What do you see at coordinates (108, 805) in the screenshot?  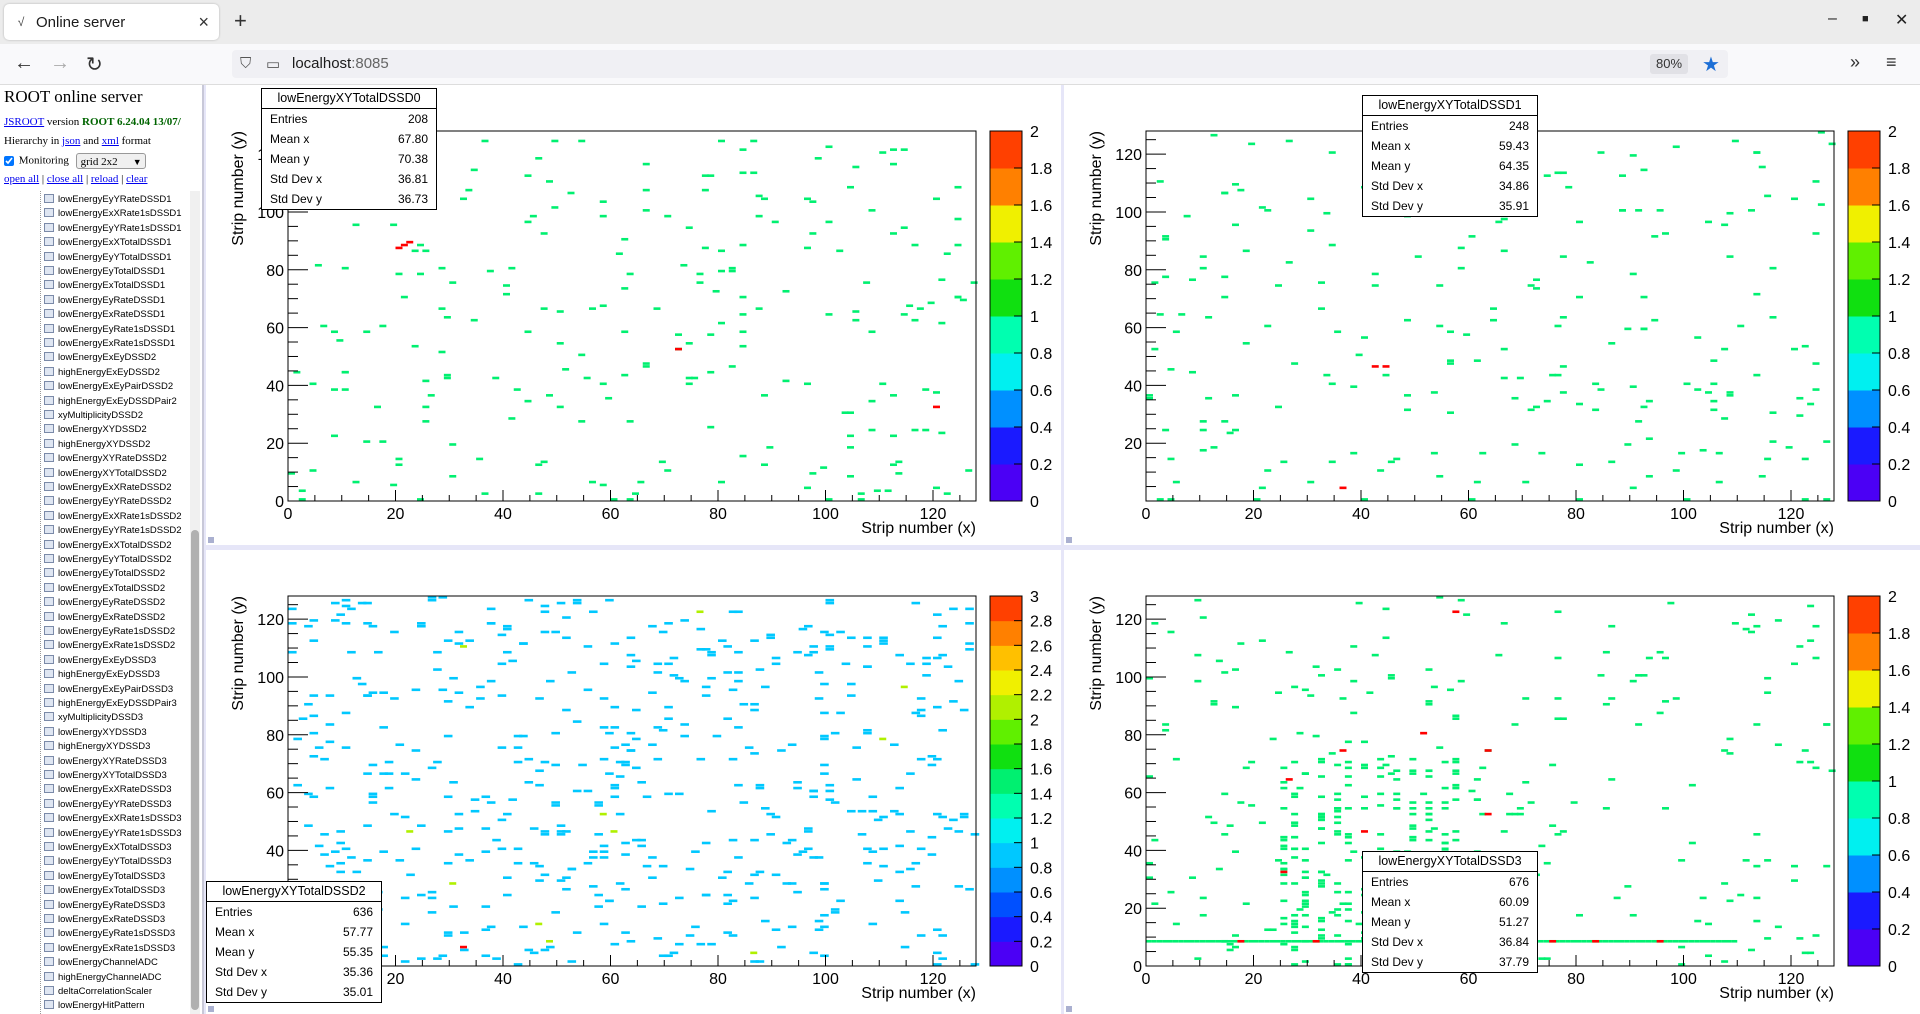 I see `tree-item: lowEnergyEyYRateDSSD3` at bounding box center [108, 805].